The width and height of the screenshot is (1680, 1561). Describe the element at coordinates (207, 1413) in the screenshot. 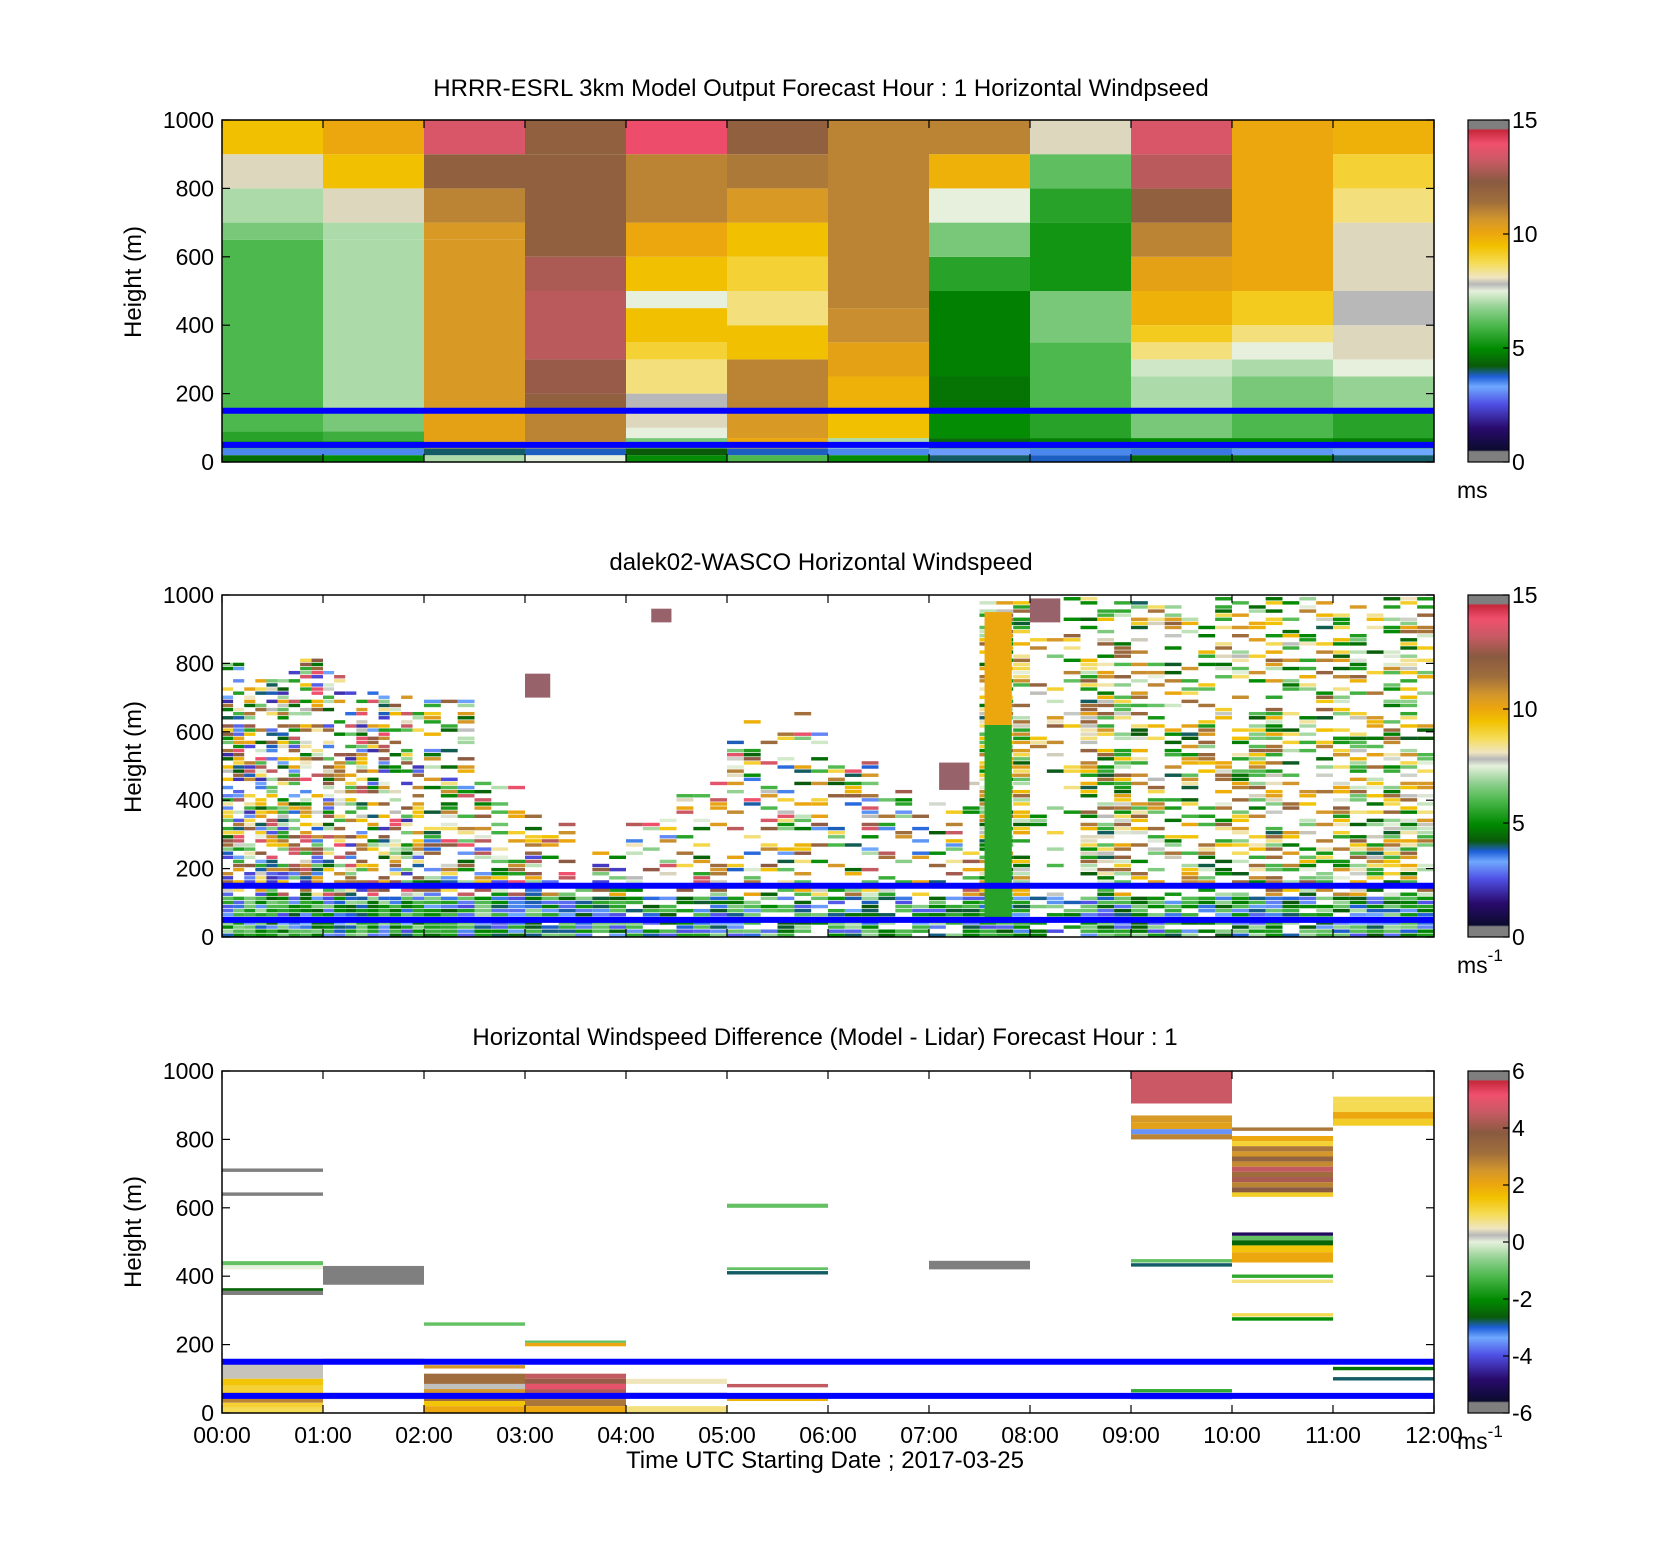

I see `y-tick-label: 0` at that location.